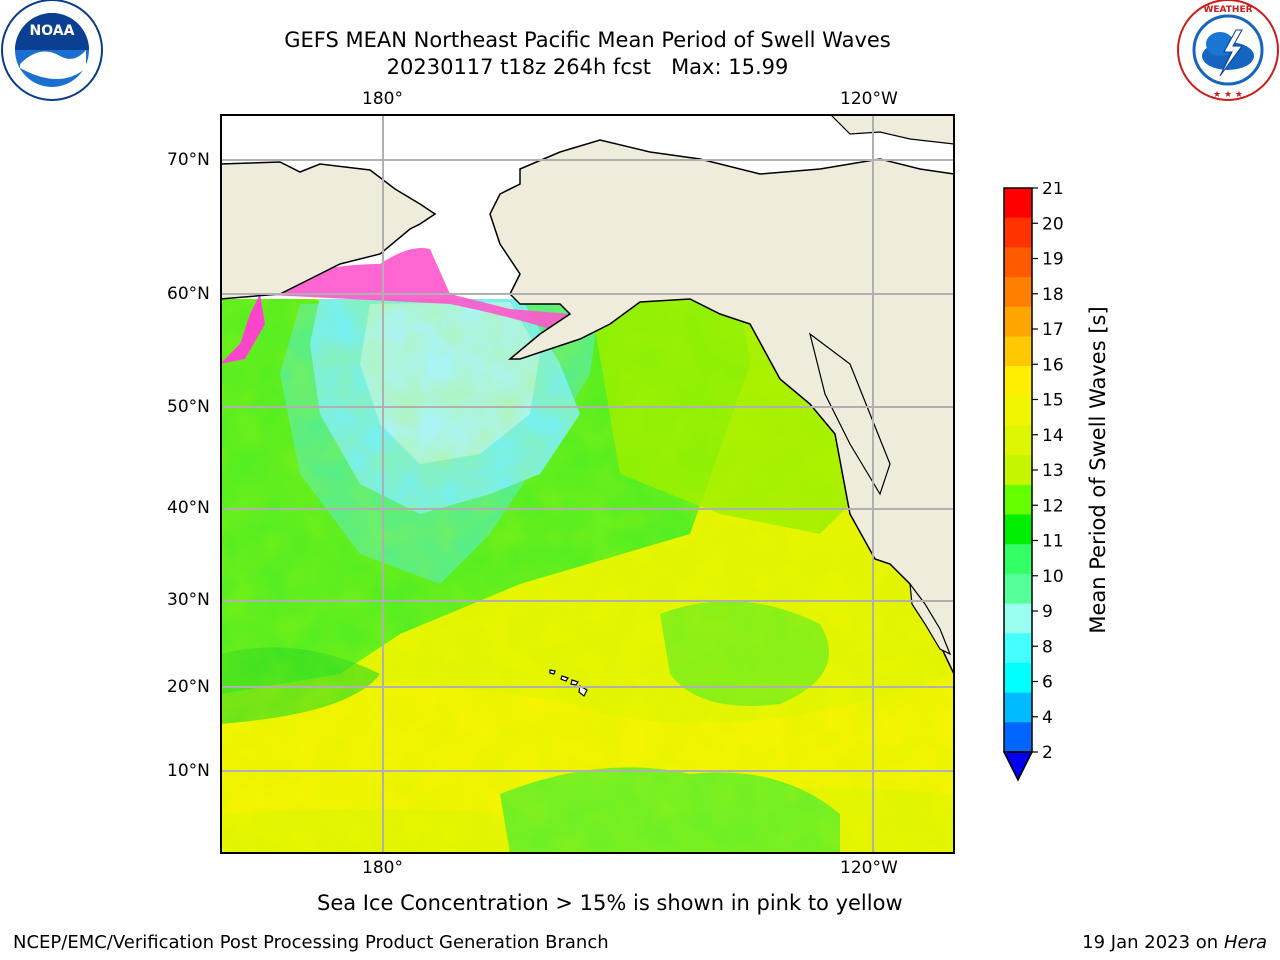 The width and height of the screenshot is (1280, 960). I want to click on colorbar-tick-label: 4, so click(1047, 718).